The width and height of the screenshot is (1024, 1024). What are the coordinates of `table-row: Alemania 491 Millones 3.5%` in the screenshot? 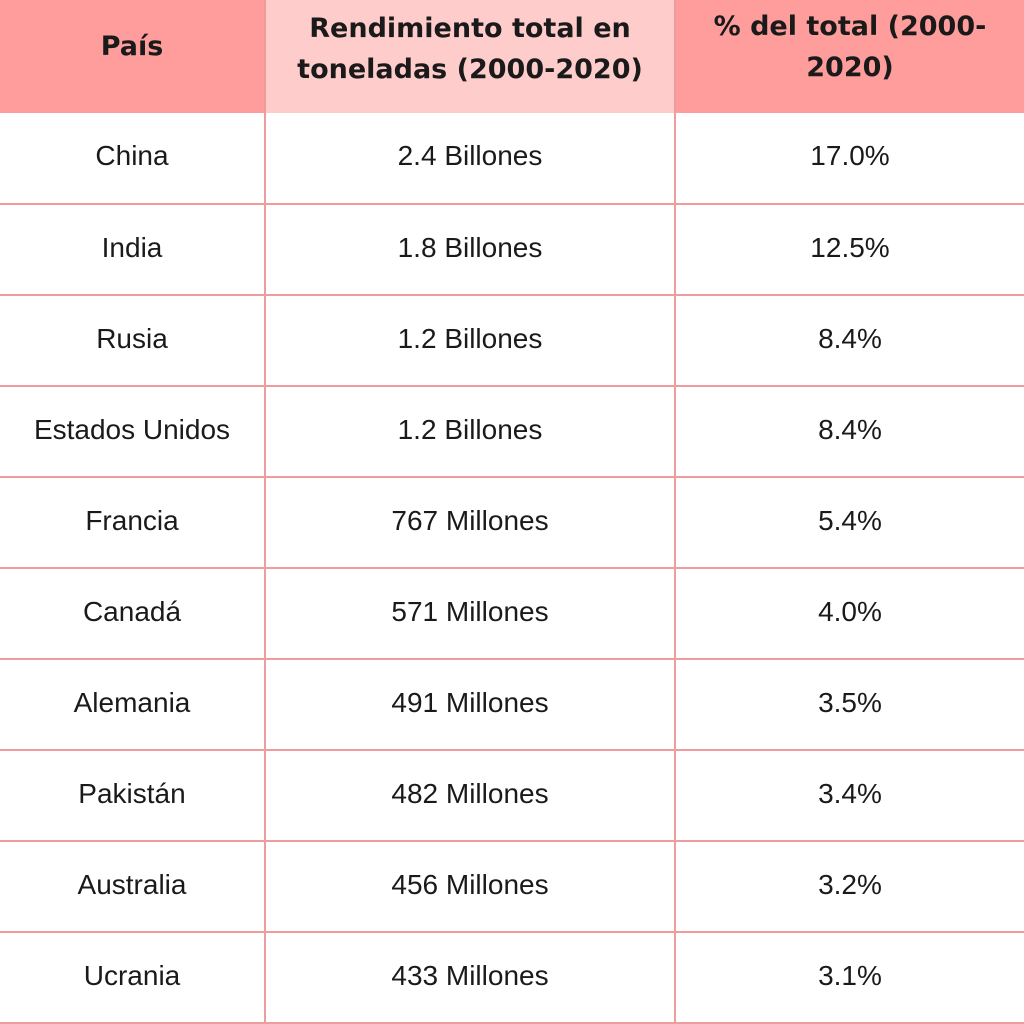 It's located at (512, 705).